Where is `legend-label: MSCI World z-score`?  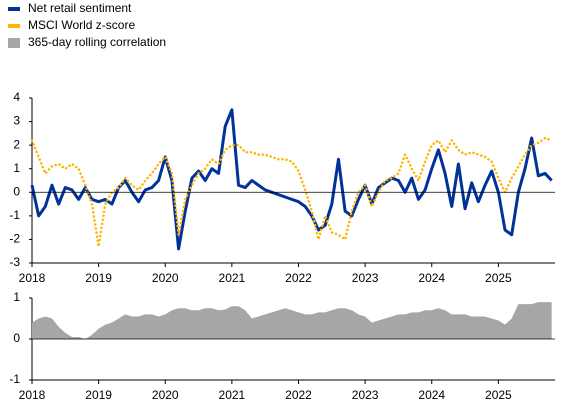
legend-label: MSCI World z-score is located at coordinates (81, 25).